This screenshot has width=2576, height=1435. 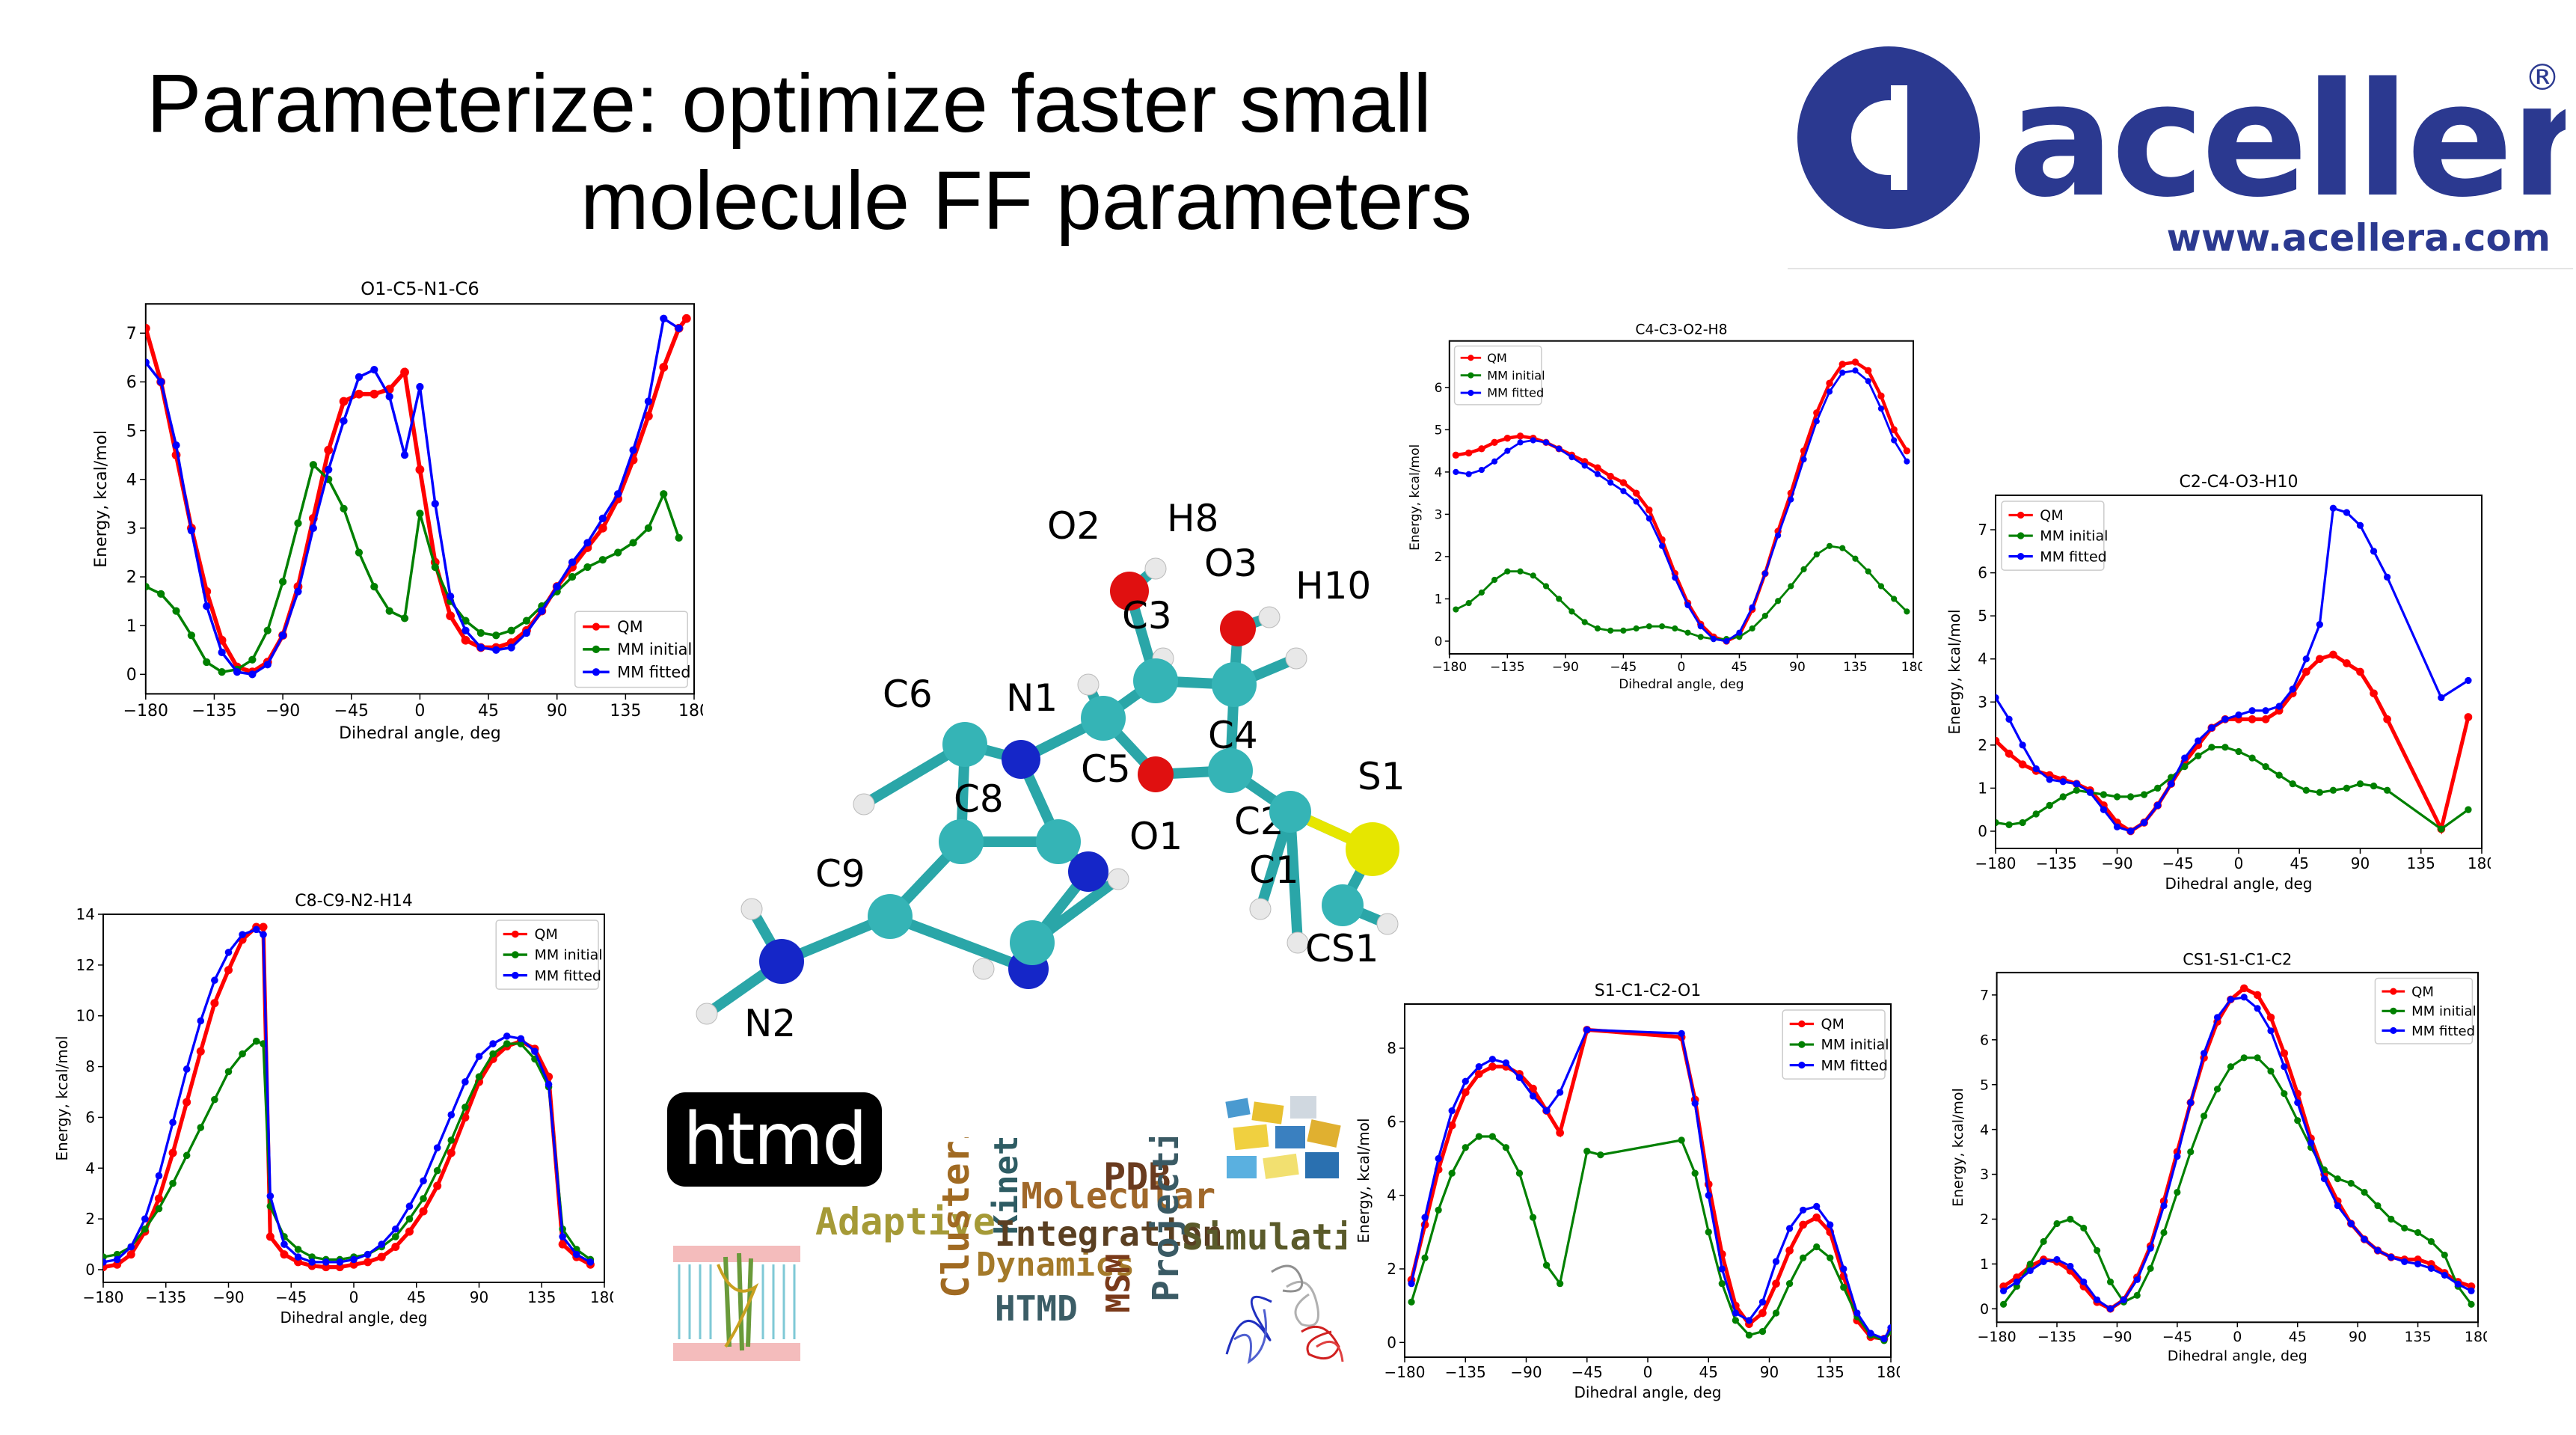 I want to click on legend-entry: MM initial, so click(x=569, y=956).